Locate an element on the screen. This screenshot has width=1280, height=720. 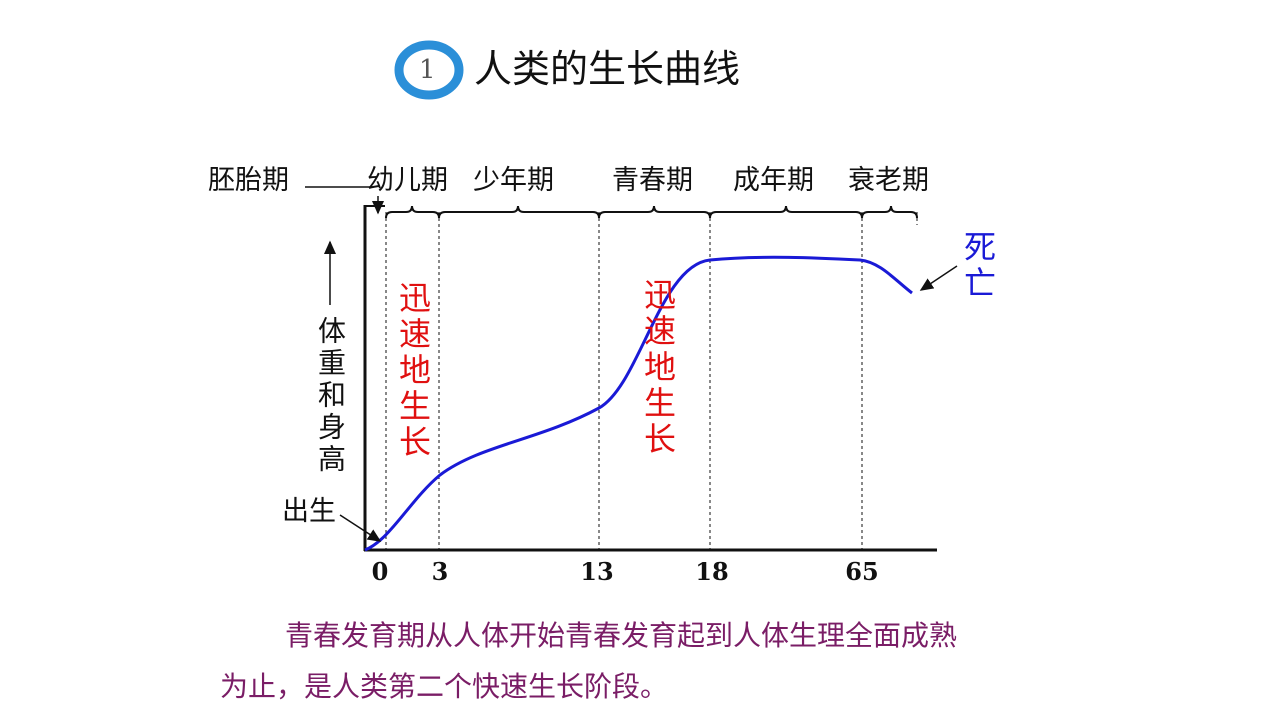
stage-label: 幼儿期 is located at coordinates (407, 180).